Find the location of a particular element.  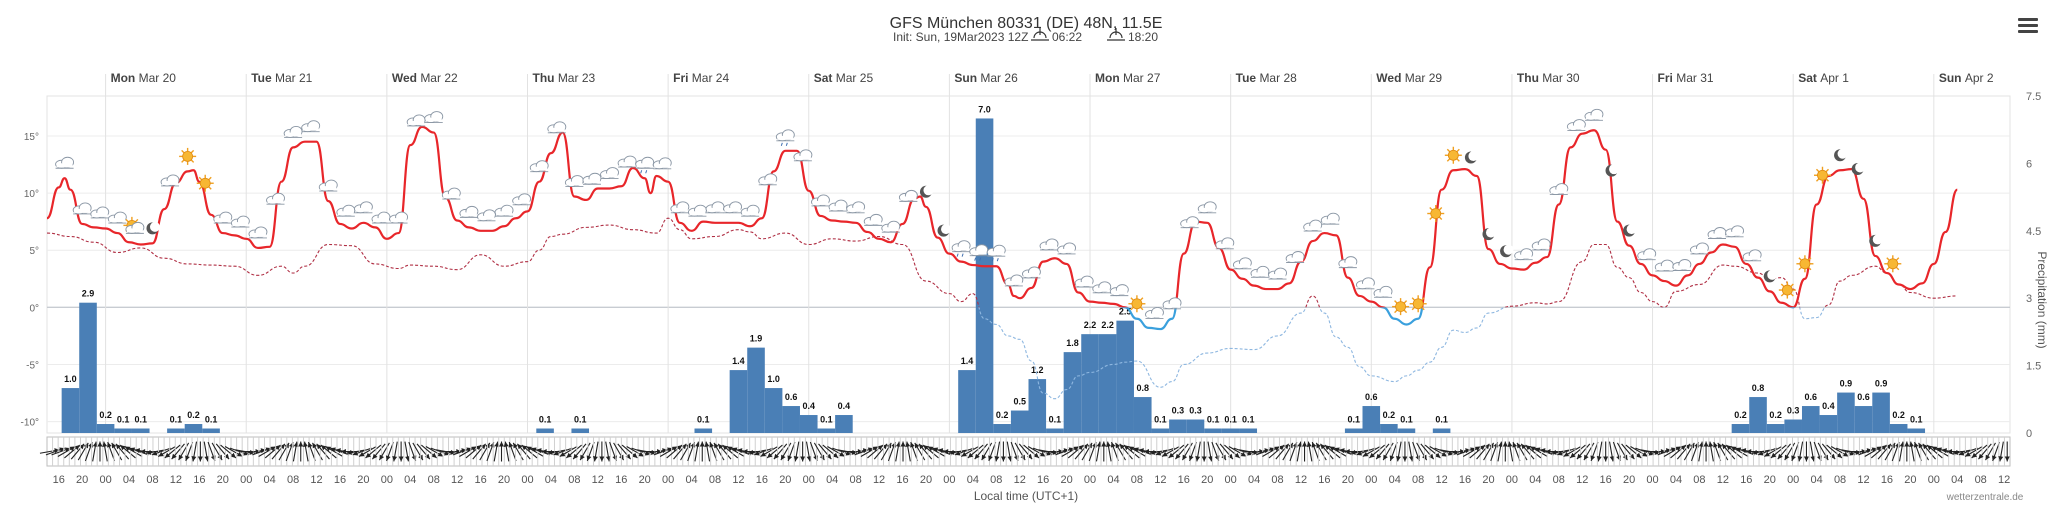

day-label-dow: Mon is located at coordinates (125, 78).